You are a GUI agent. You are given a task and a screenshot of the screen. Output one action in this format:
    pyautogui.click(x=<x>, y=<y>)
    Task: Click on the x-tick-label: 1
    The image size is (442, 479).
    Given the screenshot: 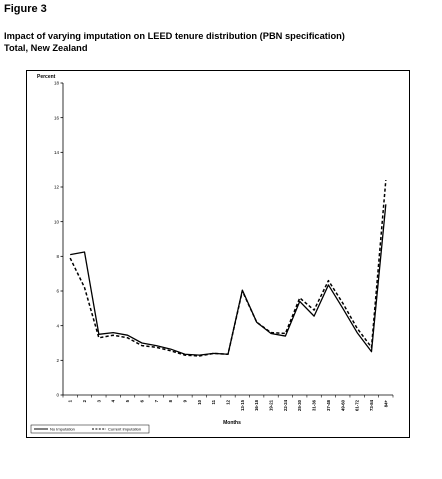 What is the action you would take?
    pyautogui.click(x=70, y=400)
    